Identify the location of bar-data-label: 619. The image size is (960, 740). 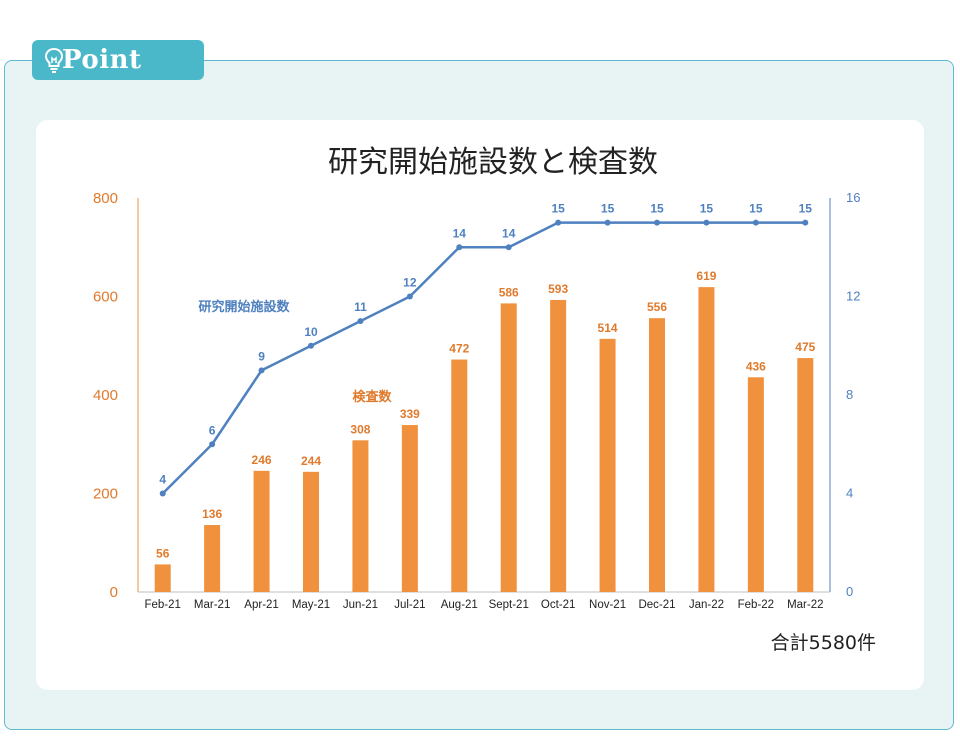
(706, 276).